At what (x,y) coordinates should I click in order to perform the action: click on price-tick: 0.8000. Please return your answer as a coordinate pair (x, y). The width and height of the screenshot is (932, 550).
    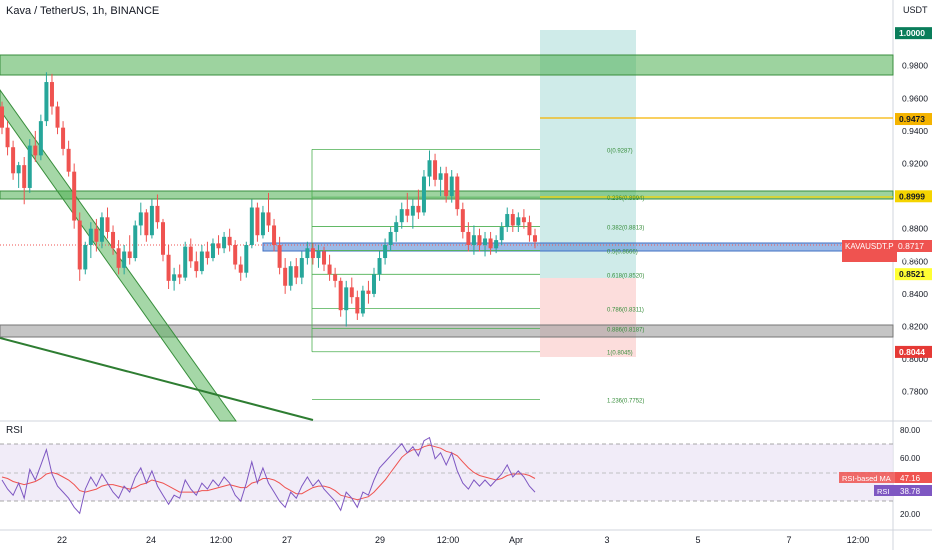
    Looking at the image, I should click on (915, 359).